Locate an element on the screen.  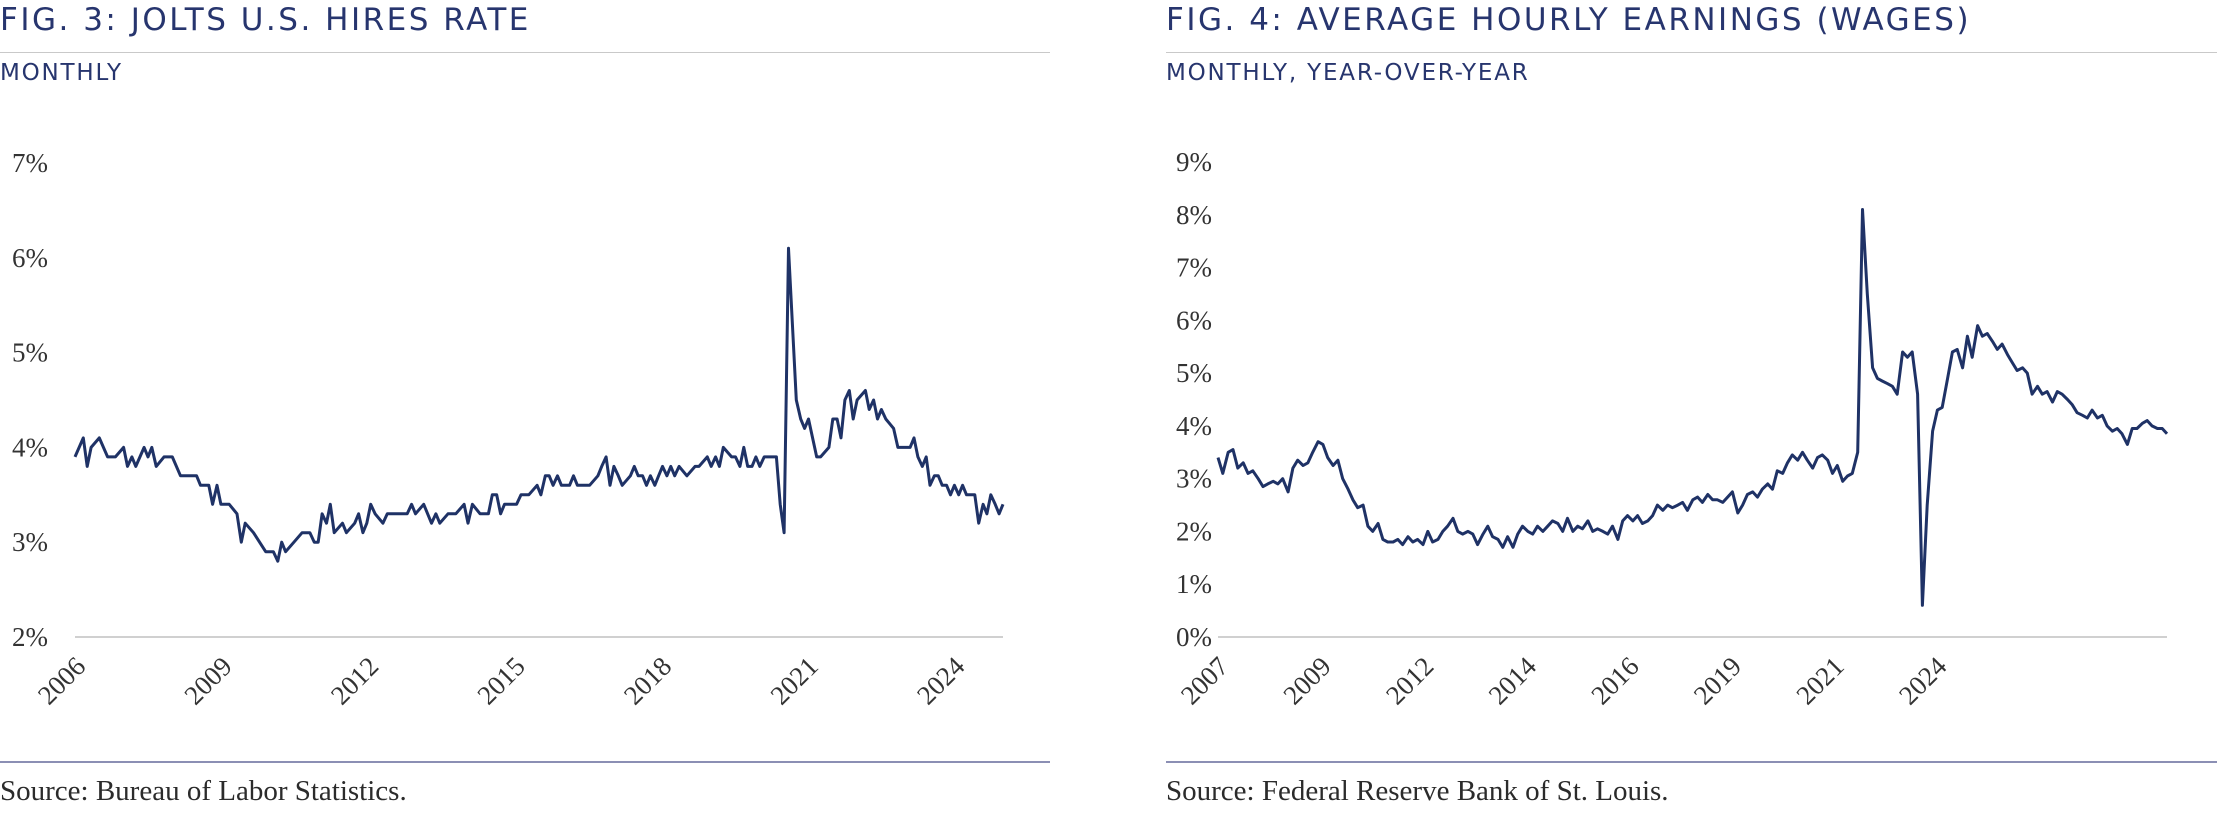
x-tick-label: 2015 is located at coordinates (500, 680).